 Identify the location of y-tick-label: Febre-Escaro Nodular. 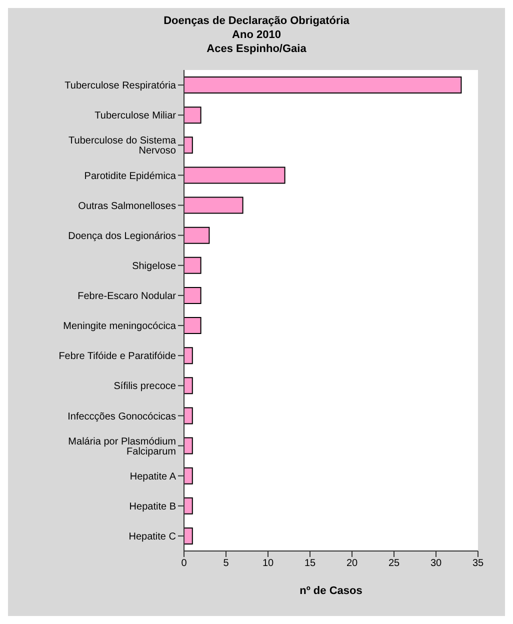
(127, 296).